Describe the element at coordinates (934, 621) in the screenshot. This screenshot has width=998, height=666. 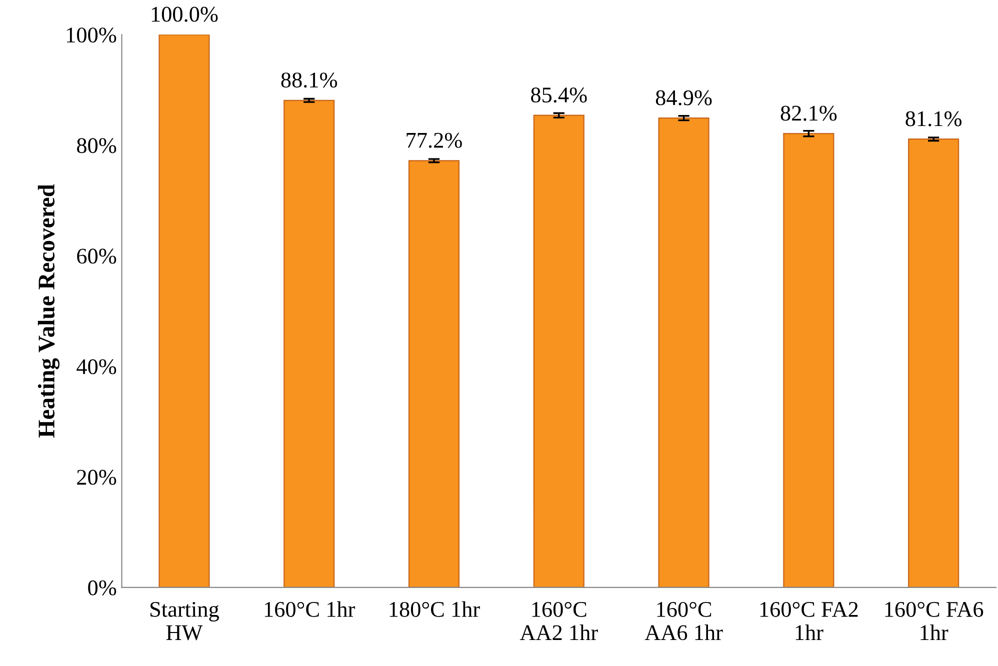
I see `x-tick-label: 160°C FA6 1hr` at that location.